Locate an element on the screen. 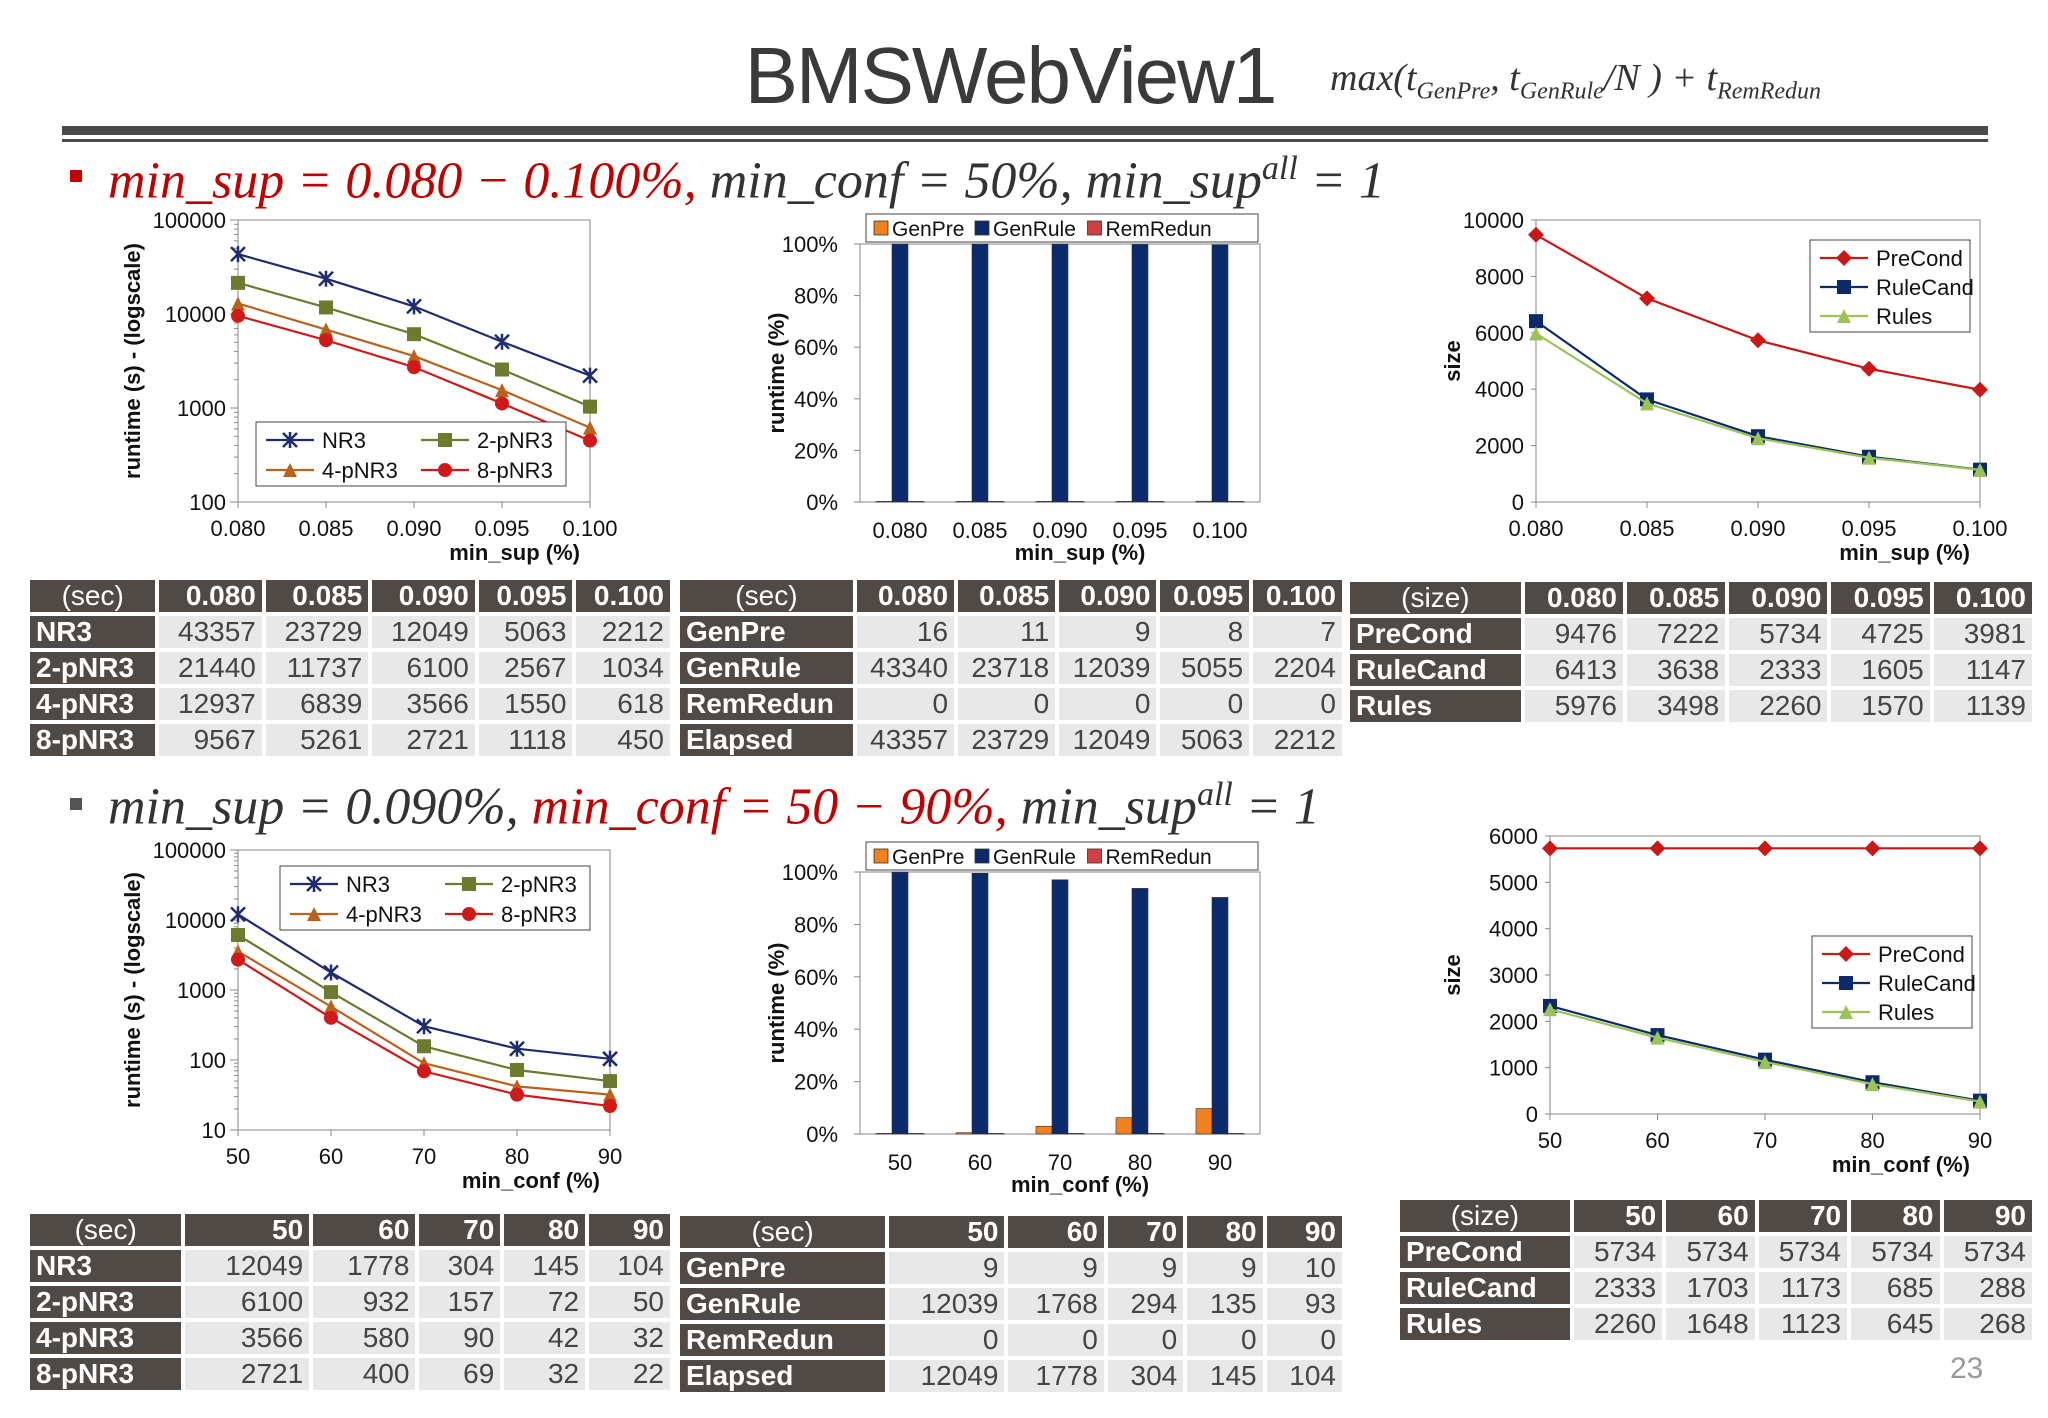 This screenshot has height=1418, width=2048. y-tick-label: 5000 is located at coordinates (1513, 882).